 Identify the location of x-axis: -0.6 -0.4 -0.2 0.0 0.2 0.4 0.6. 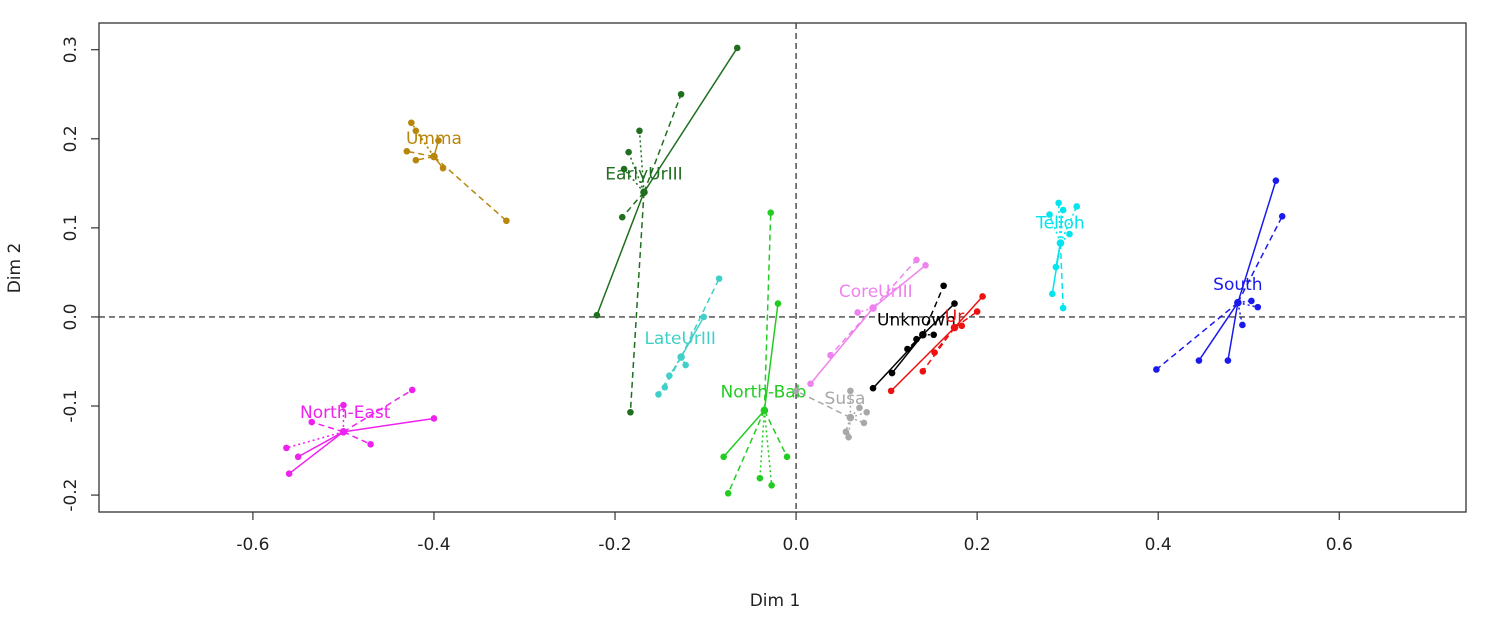
(794, 533).